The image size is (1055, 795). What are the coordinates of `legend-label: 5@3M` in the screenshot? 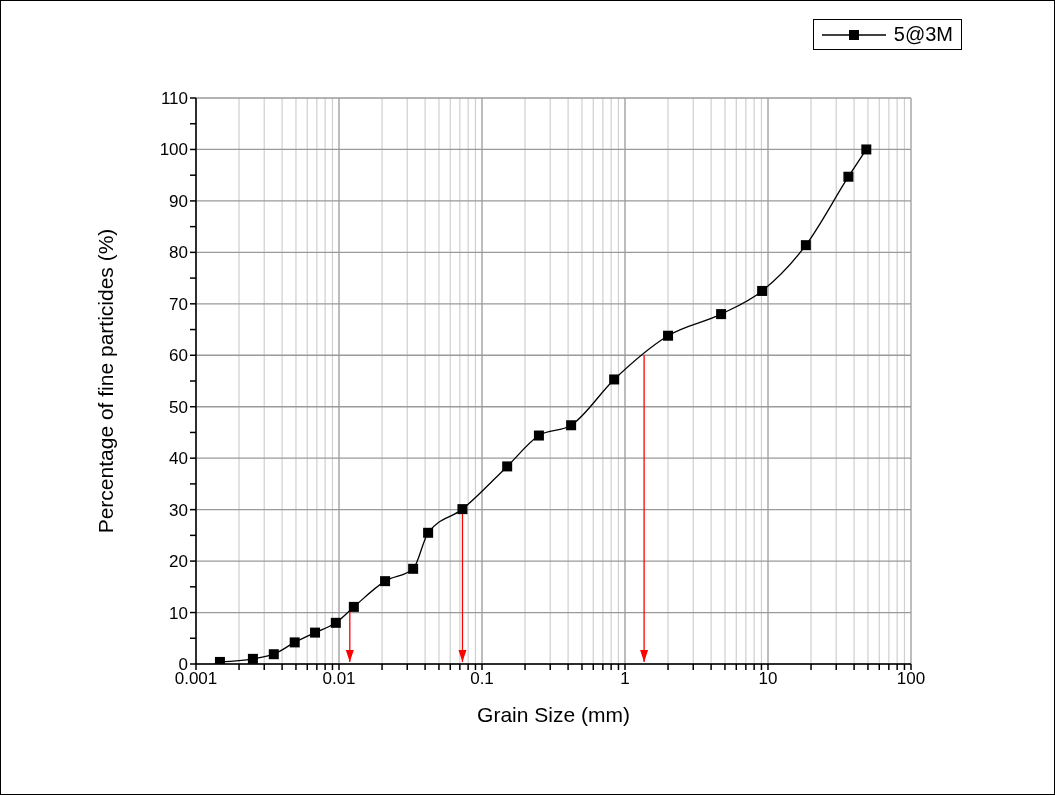 It's located at (923, 34).